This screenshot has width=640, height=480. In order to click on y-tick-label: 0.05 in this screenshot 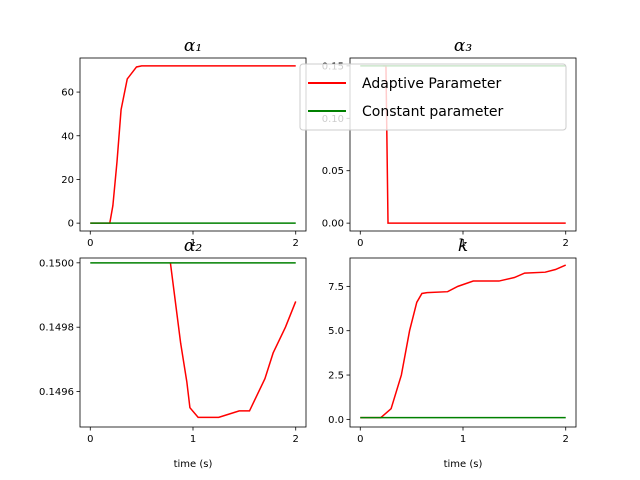, I will do `click(333, 171)`.